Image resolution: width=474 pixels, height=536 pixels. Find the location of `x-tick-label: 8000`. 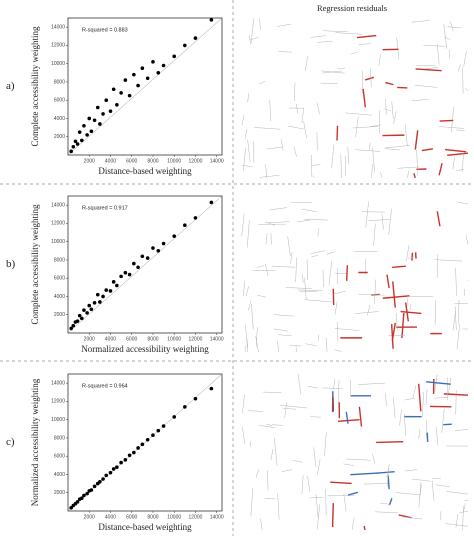

x-tick-label: 8000 is located at coordinates (152, 517).